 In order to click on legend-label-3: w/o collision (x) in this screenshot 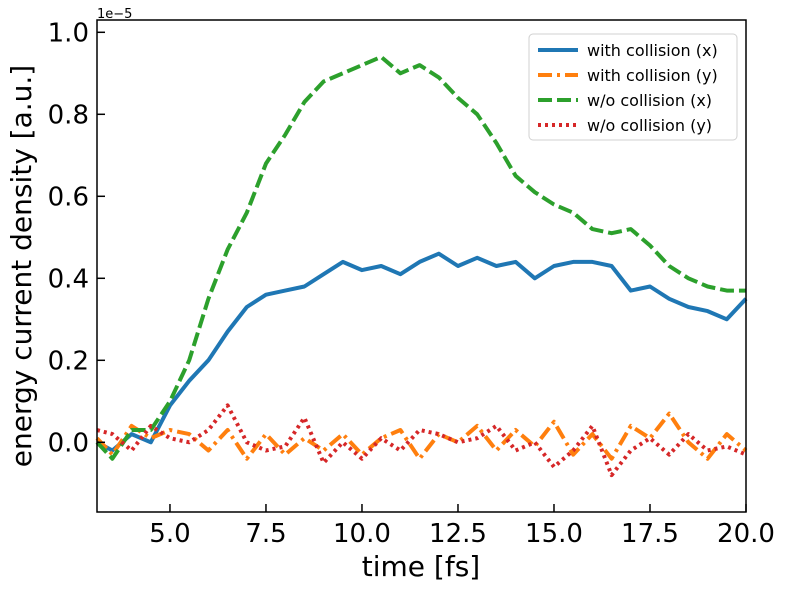, I will do `click(649, 100)`.